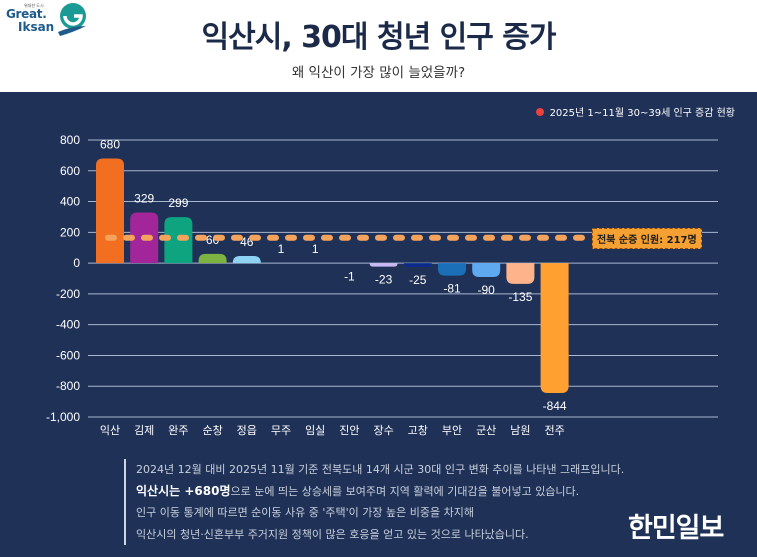  I want to click on bar-익산, so click(110, 211).